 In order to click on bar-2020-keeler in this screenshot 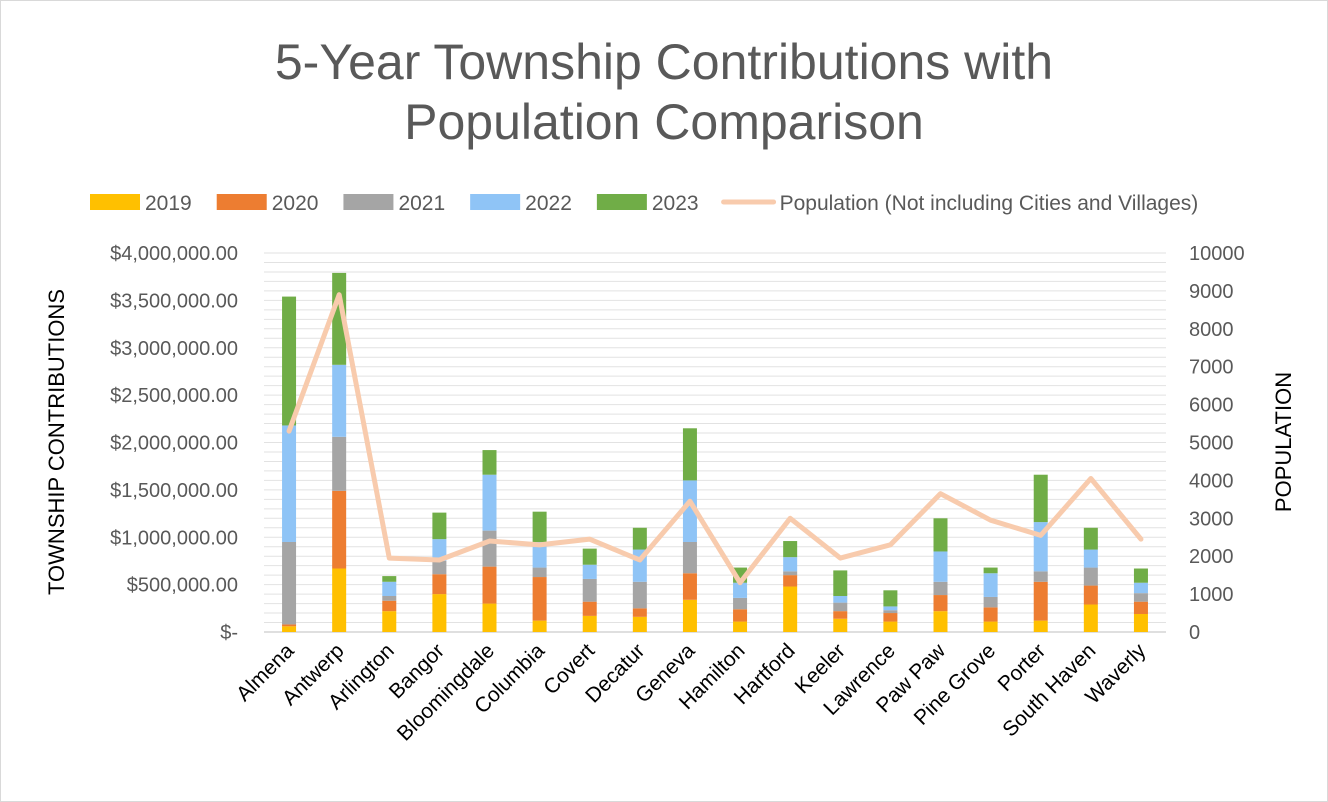, I will do `click(840, 615)`.